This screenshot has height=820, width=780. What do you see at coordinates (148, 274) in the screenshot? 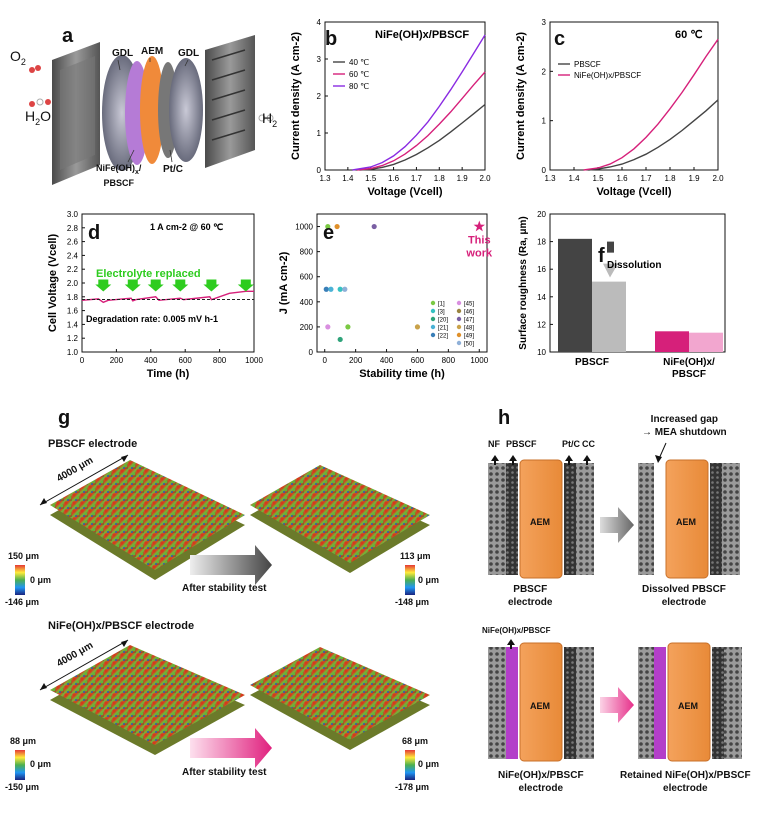
I see `annotation-electrolyte: Electrolyte replaced` at bounding box center [148, 274].